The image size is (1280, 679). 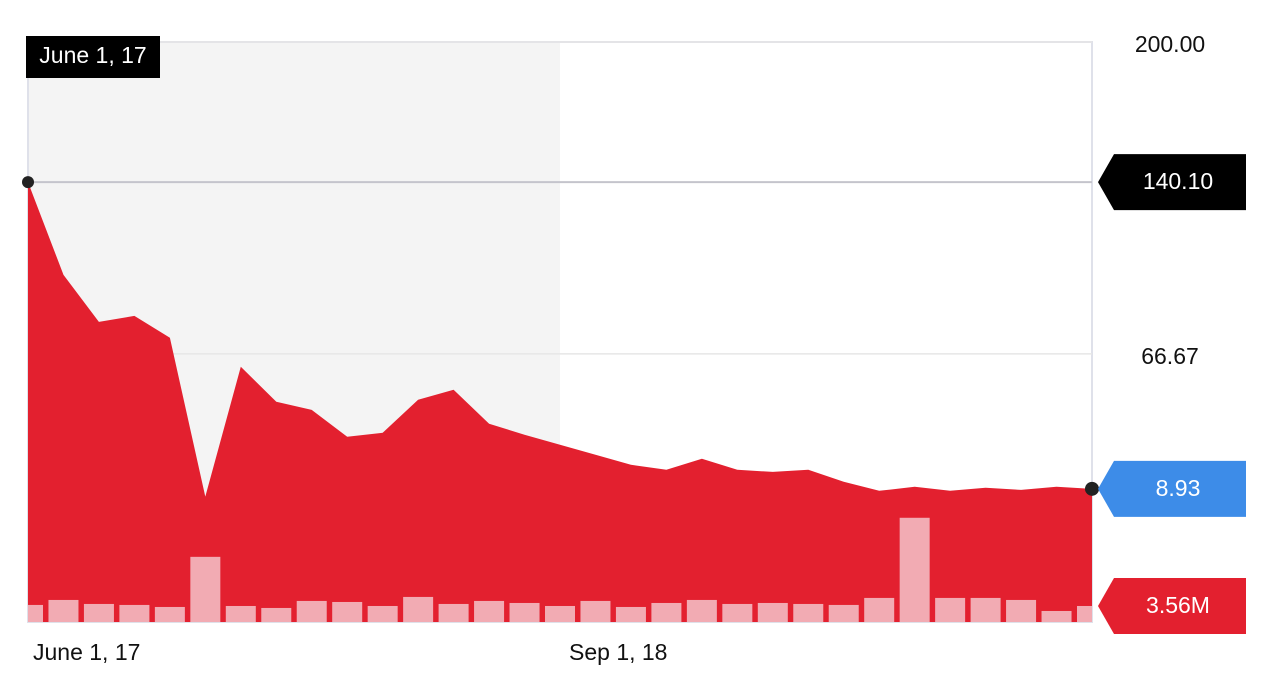 What do you see at coordinates (1178, 488) in the screenshot?
I see `last-price-flag-label: 8.93` at bounding box center [1178, 488].